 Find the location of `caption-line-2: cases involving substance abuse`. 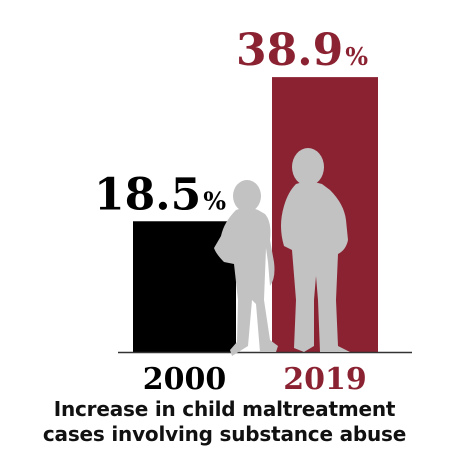

caption-line-2: cases involving substance abuse is located at coordinates (224, 434).